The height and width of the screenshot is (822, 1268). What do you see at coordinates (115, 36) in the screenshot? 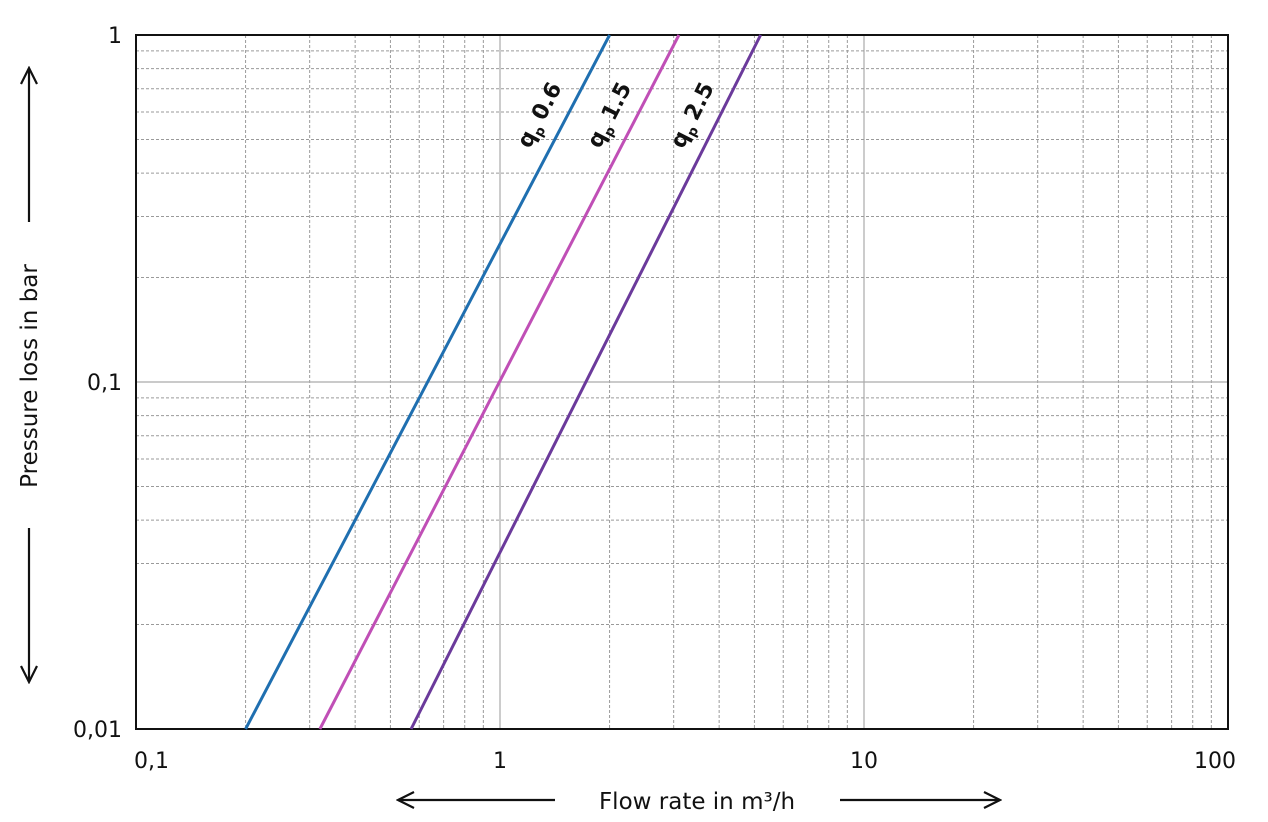
I see `y-tick-label: 1` at bounding box center [115, 36].